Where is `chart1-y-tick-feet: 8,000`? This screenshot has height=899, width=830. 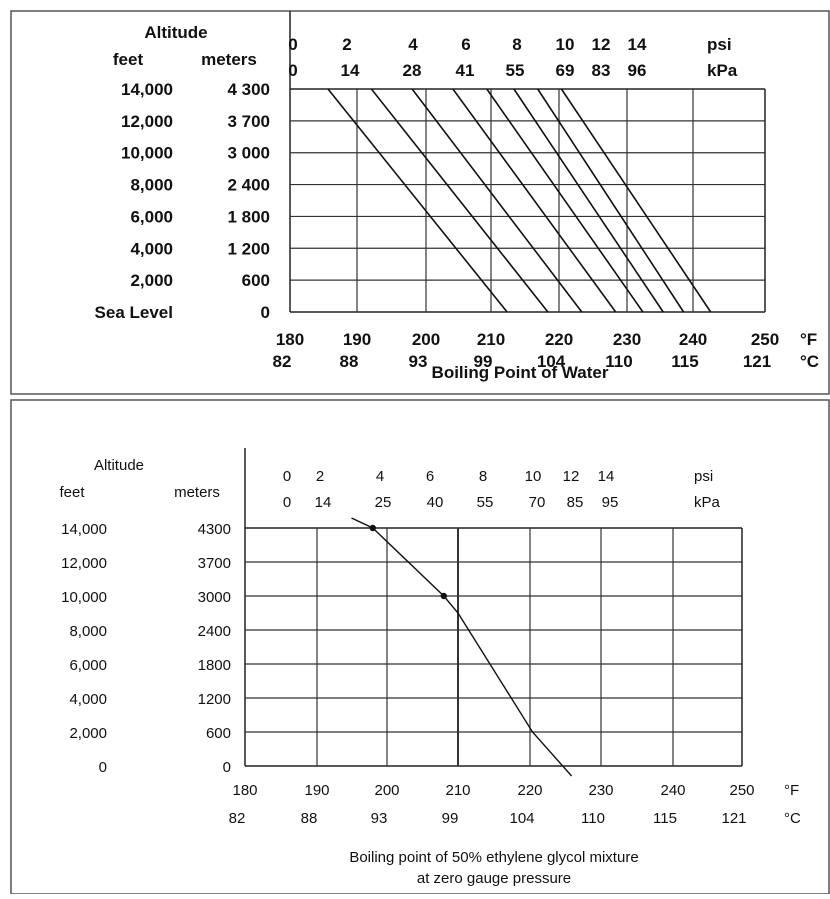
chart1-y-tick-feet: 8,000 is located at coordinates (151, 185).